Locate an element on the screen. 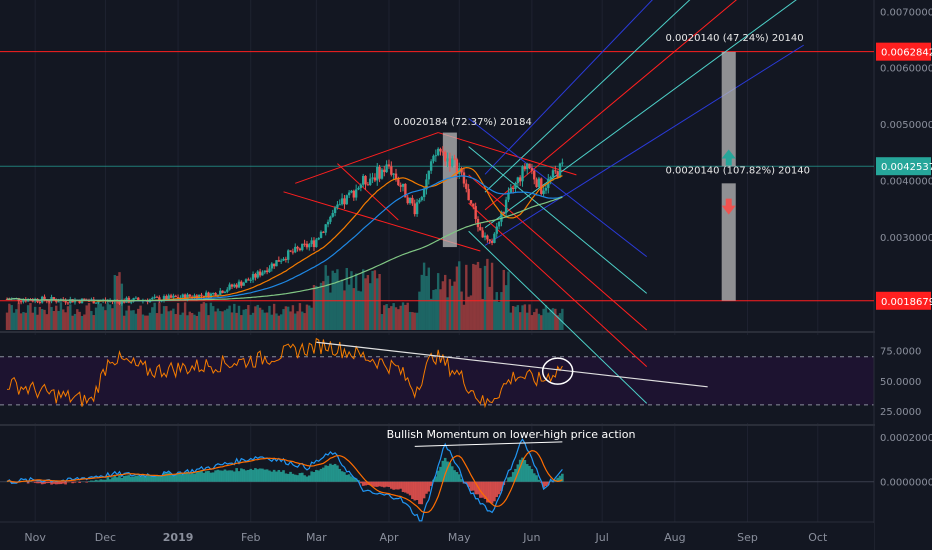  x-tick-label: Sep is located at coordinates (747, 537).